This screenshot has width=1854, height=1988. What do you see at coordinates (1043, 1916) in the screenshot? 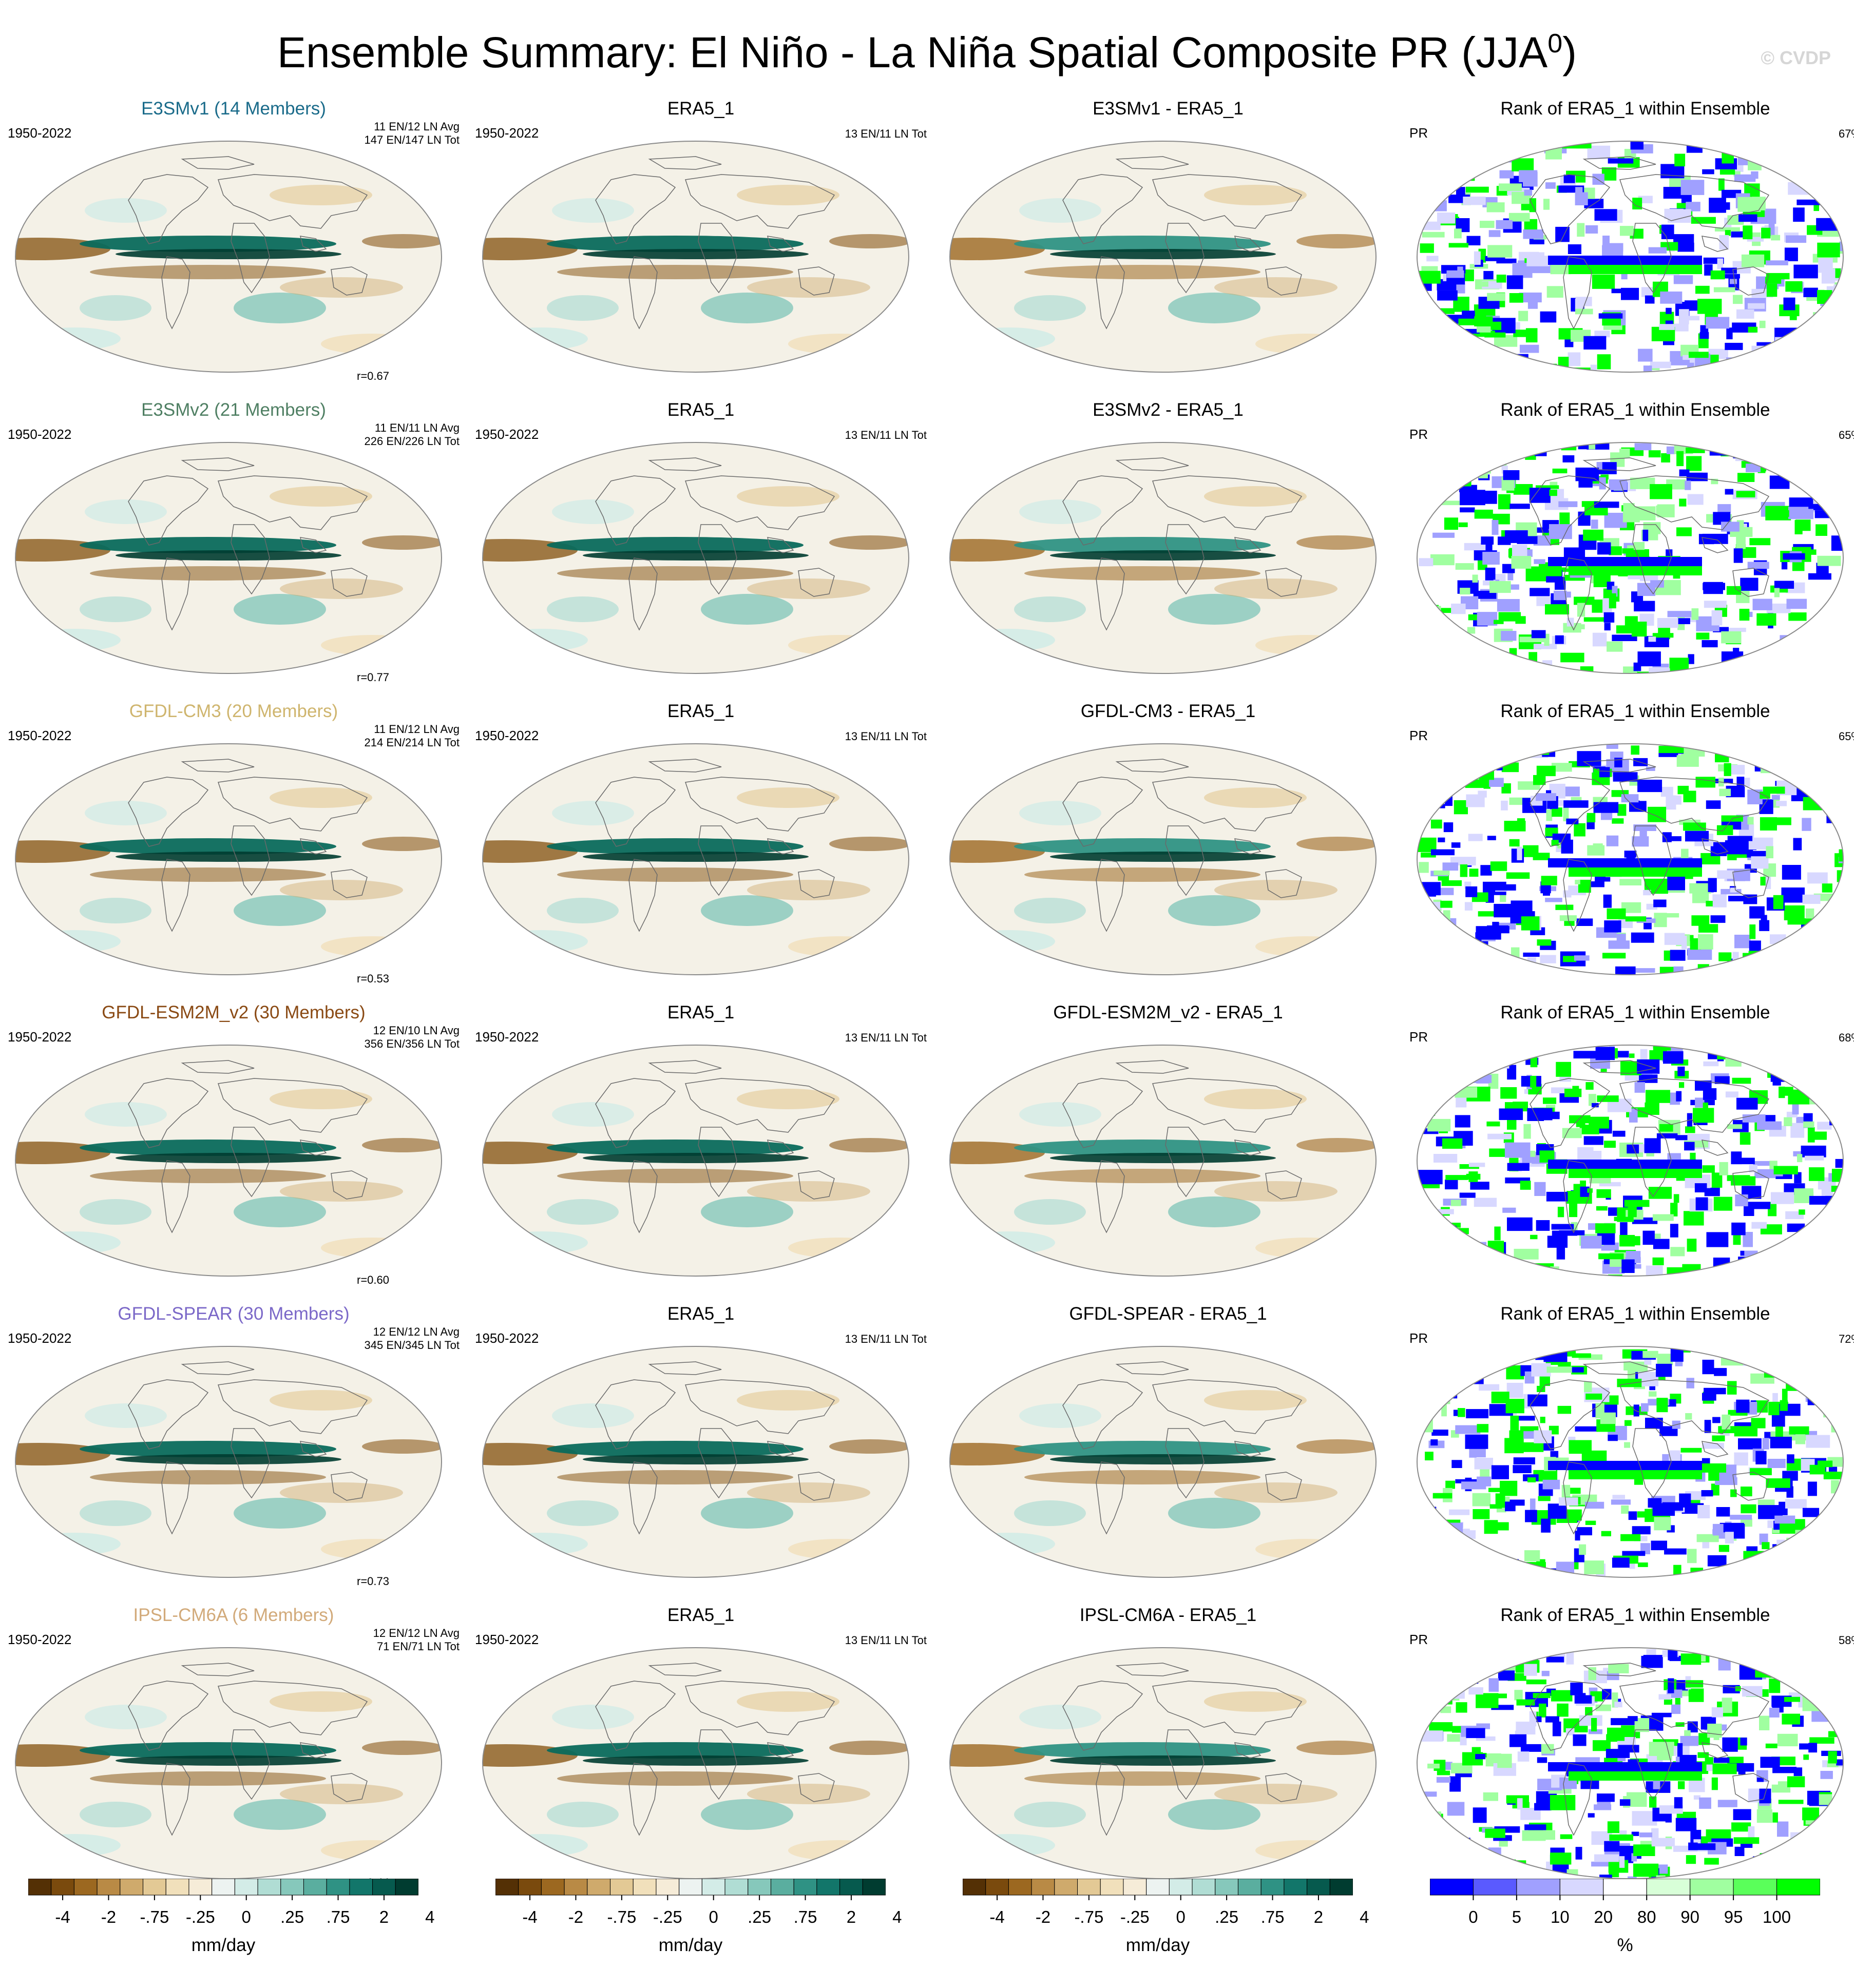
I see `colorbar-tick-label: -2` at bounding box center [1043, 1916].